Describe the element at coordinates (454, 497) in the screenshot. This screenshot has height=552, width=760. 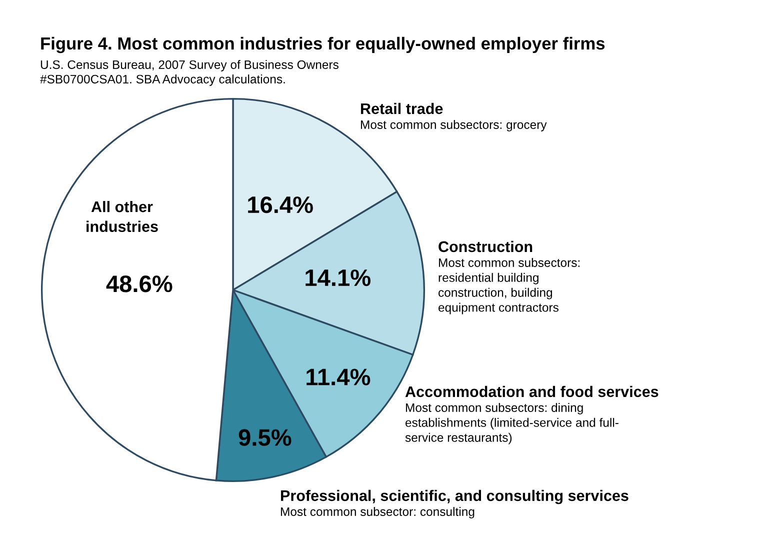
I see `slice-label: Professional, scientific, and consulting services` at that location.